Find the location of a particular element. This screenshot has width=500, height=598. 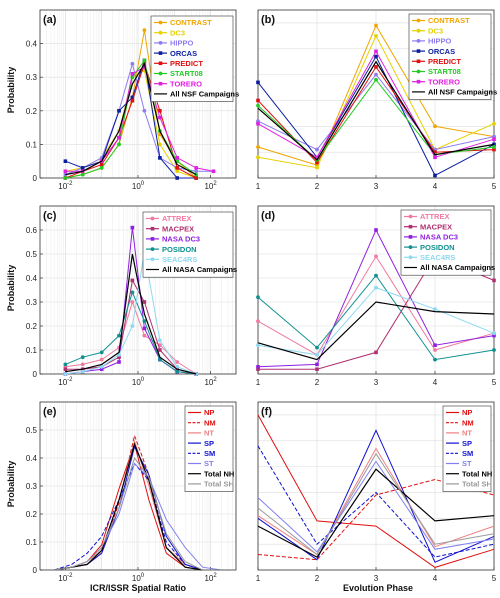

legend-label: ST is located at coordinates (467, 463).